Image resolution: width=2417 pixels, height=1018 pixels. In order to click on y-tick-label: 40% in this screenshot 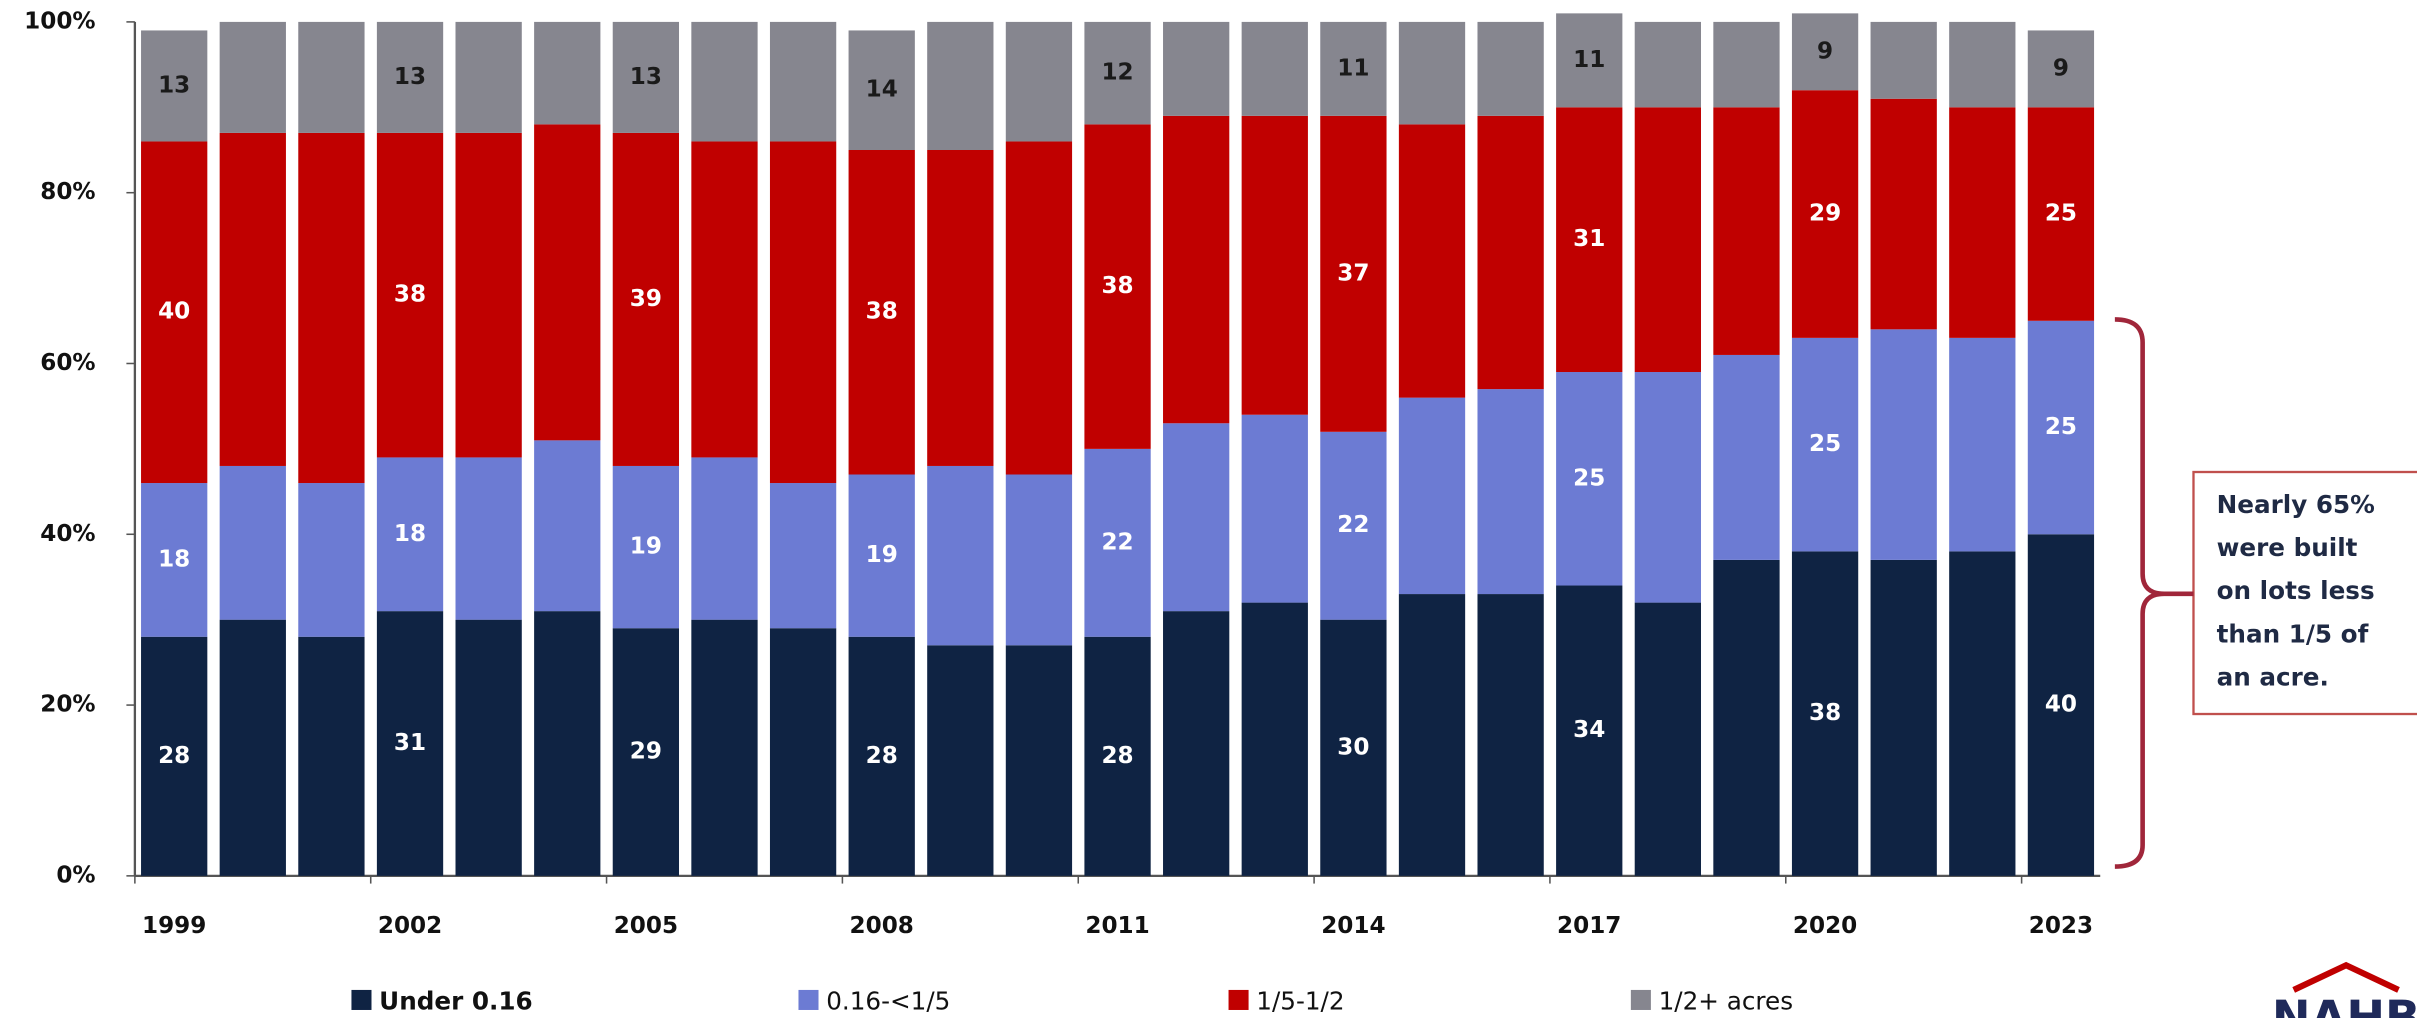, I will do `click(67, 534)`.